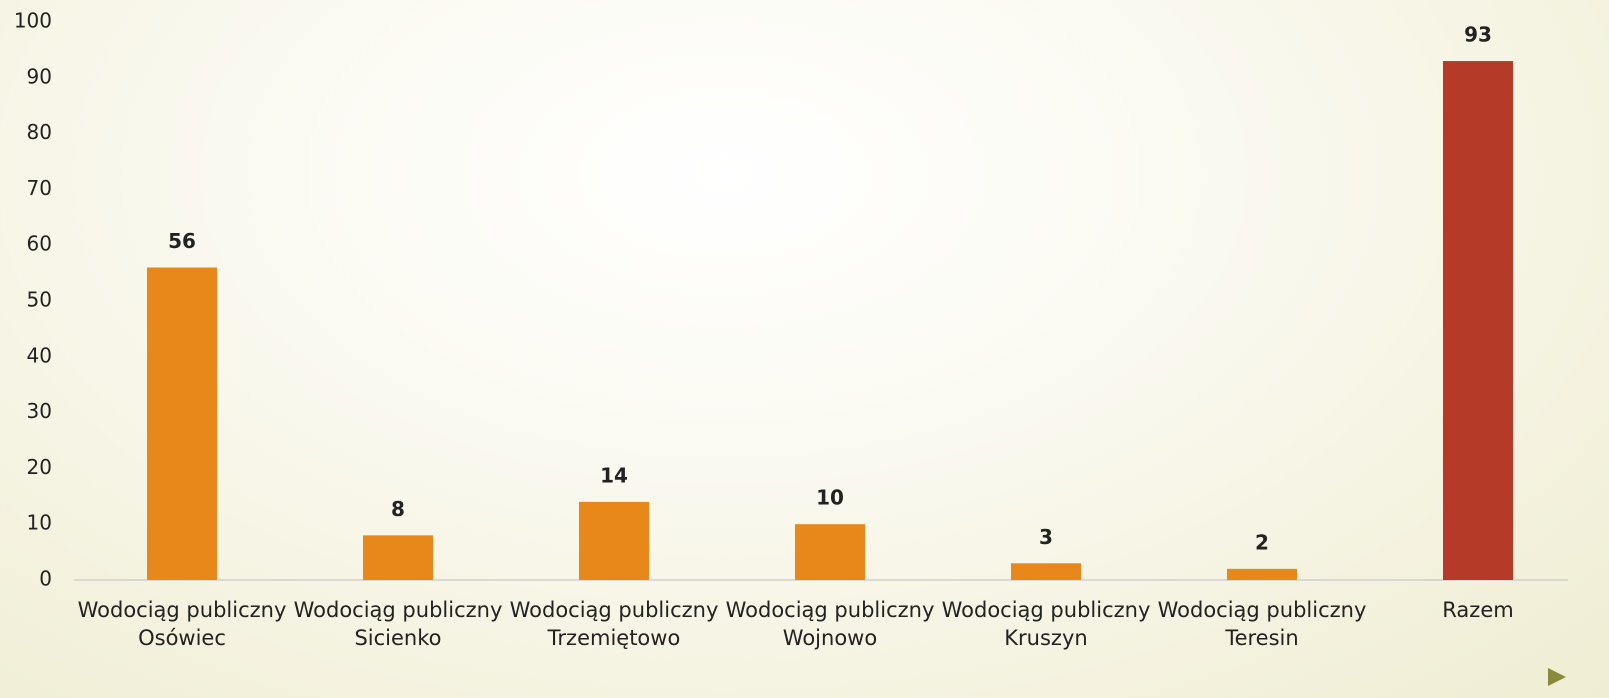  What do you see at coordinates (614, 624) in the screenshot?
I see `x-tick-label: Wodociąg publiczny Trzemiętowo` at bounding box center [614, 624].